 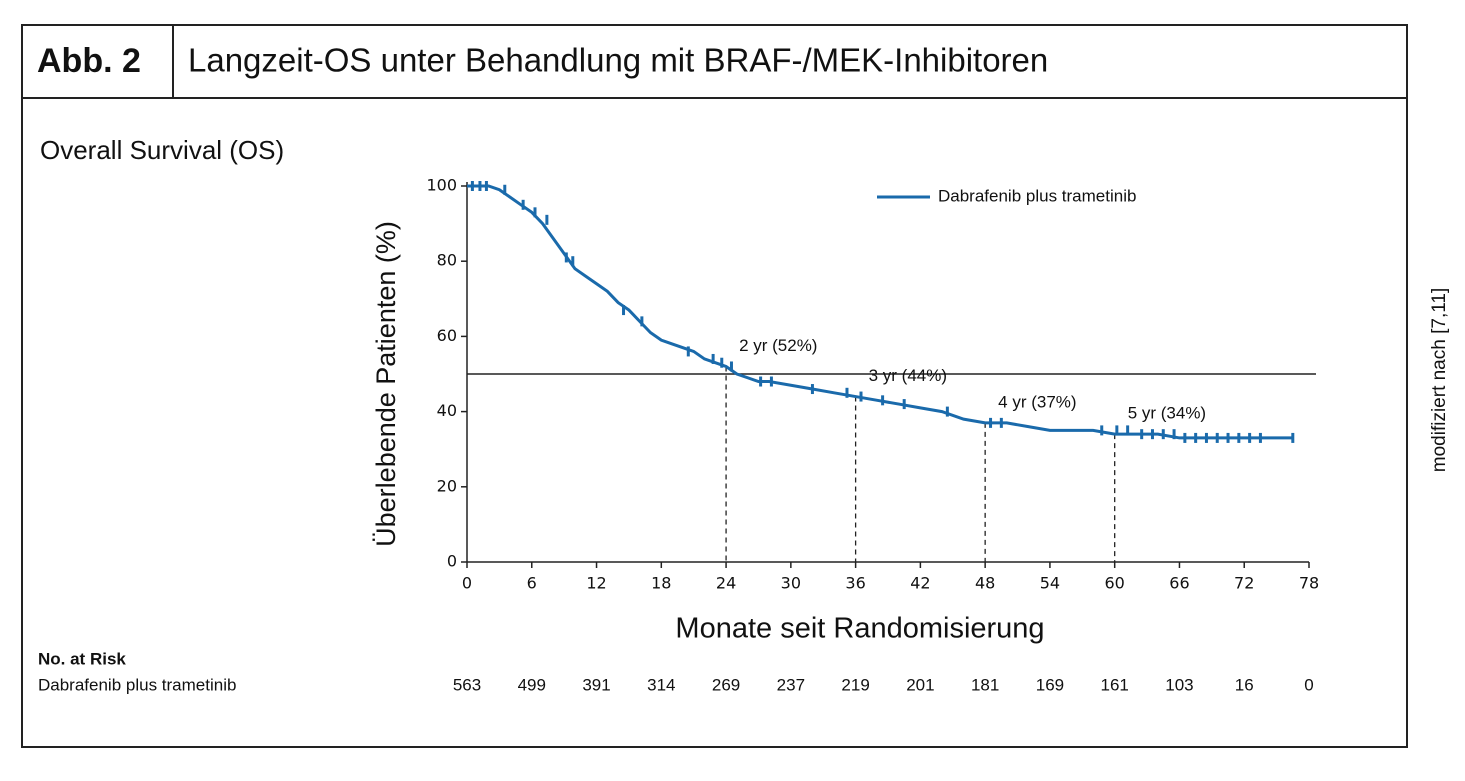 I want to click on y-tick-label: 60, so click(x=447, y=335).